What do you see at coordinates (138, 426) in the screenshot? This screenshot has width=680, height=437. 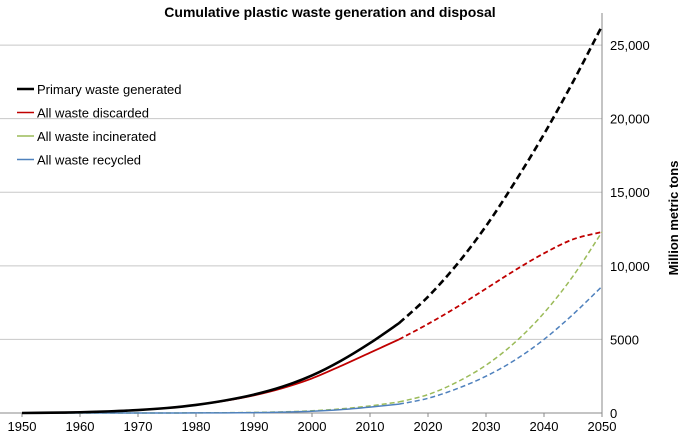 I see `x-tick-label: 1970` at bounding box center [138, 426].